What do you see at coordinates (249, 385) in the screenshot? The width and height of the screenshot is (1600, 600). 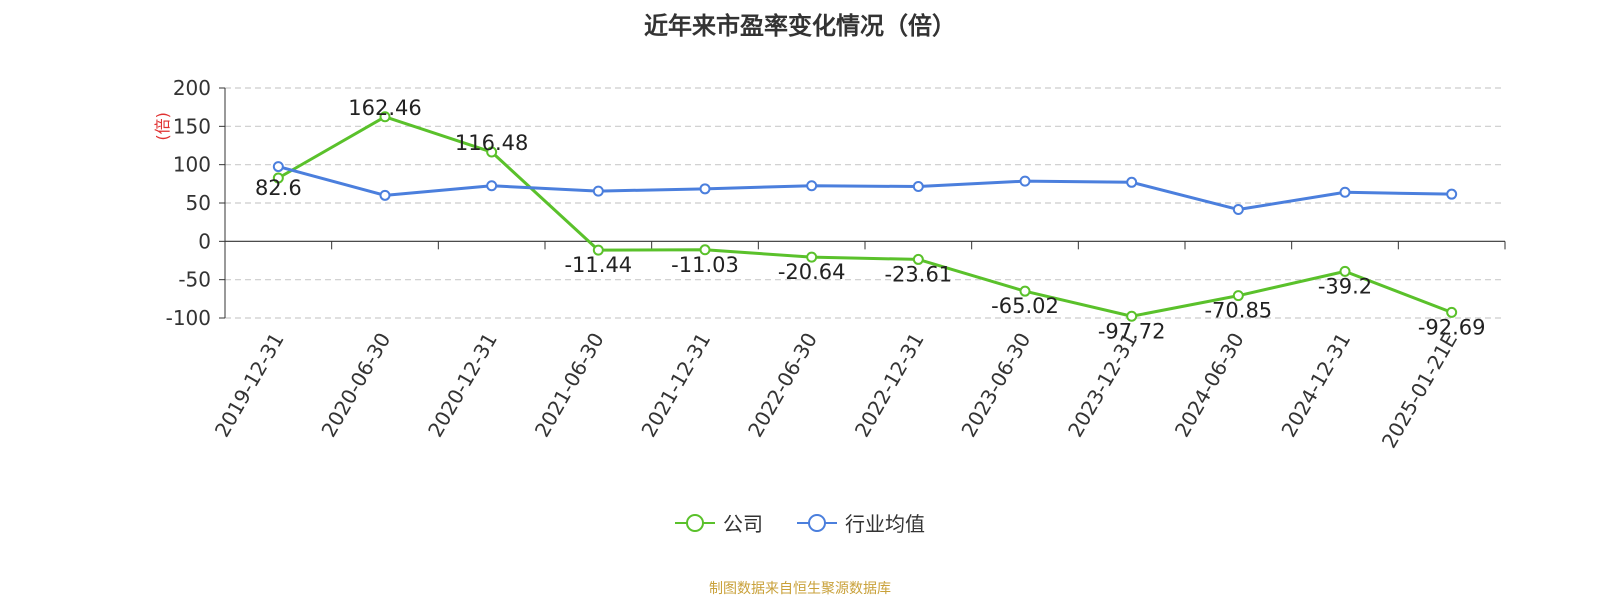 I see `x-tick-label: 2019-12-31` at bounding box center [249, 385].